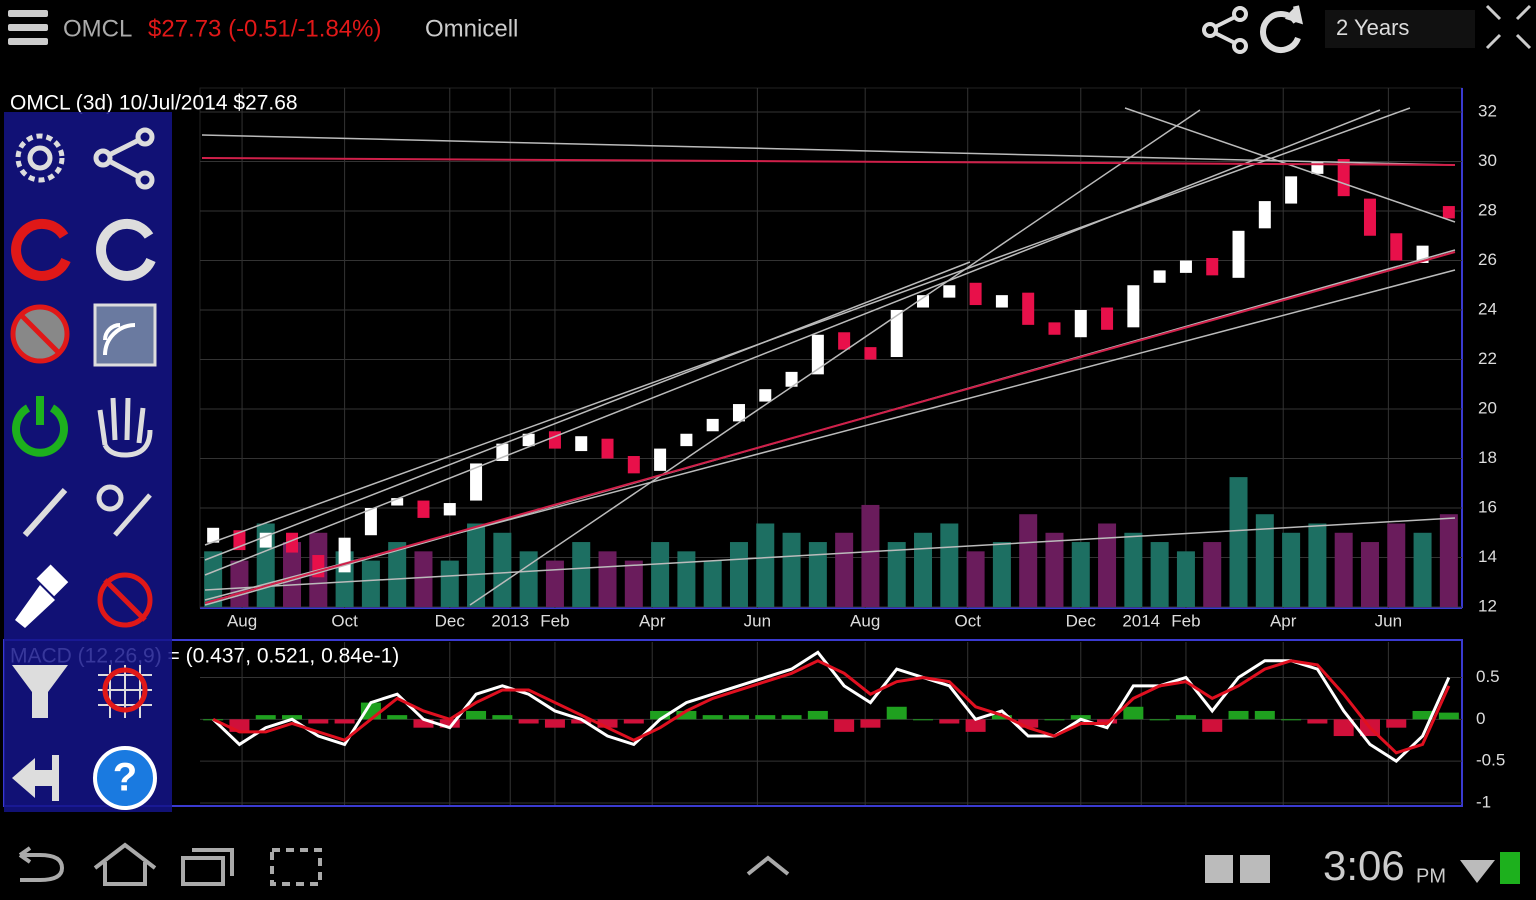  Describe the element at coordinates (40, 334) in the screenshot. I see `no-ads` at that location.